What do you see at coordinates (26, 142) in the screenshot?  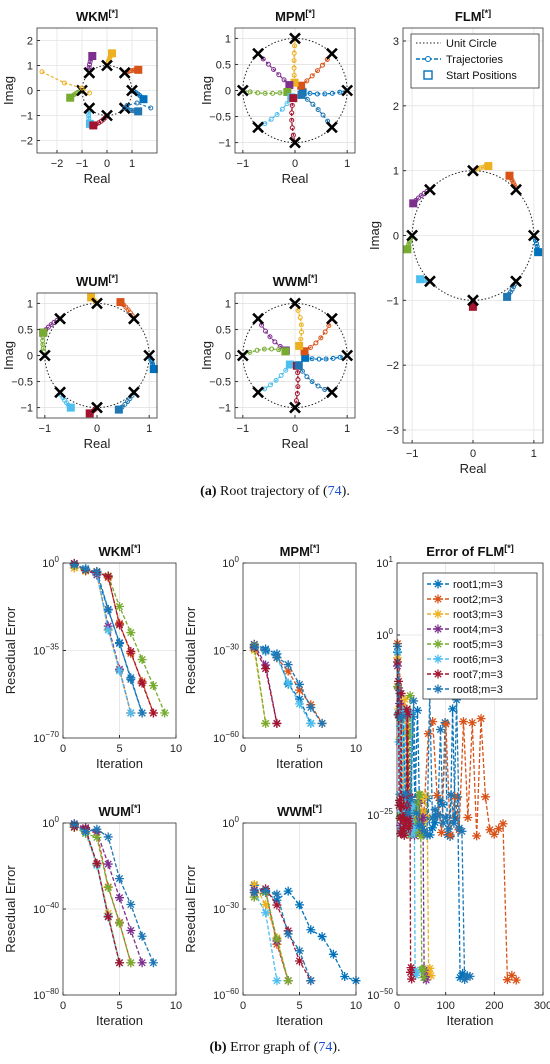 I see `y-tick-label: −2` at bounding box center [26, 142].